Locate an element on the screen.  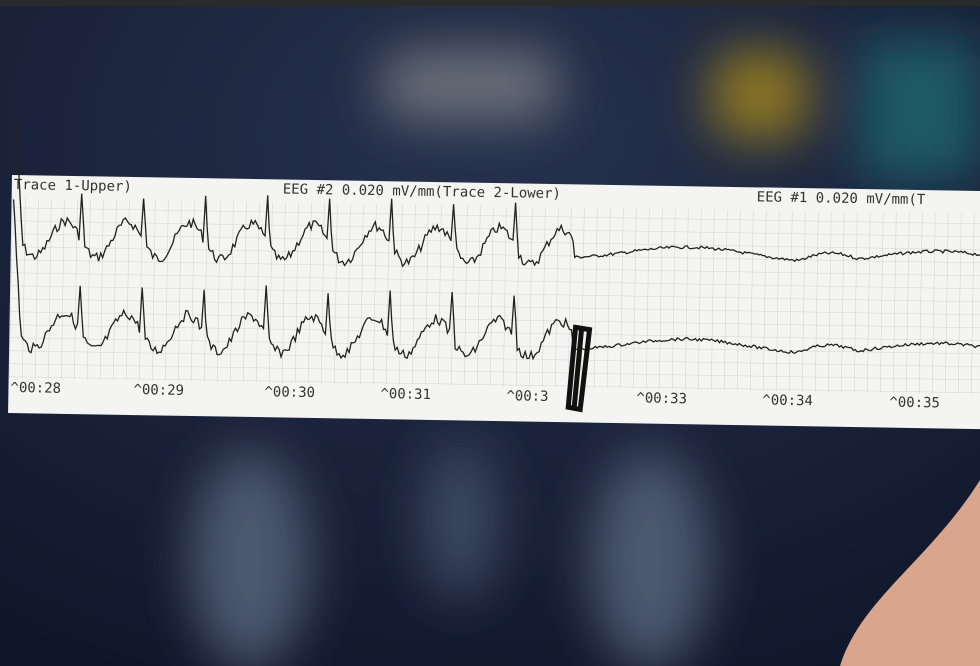
header-label: EEG #1 0.020 mV/mm(T is located at coordinates (841, 198).